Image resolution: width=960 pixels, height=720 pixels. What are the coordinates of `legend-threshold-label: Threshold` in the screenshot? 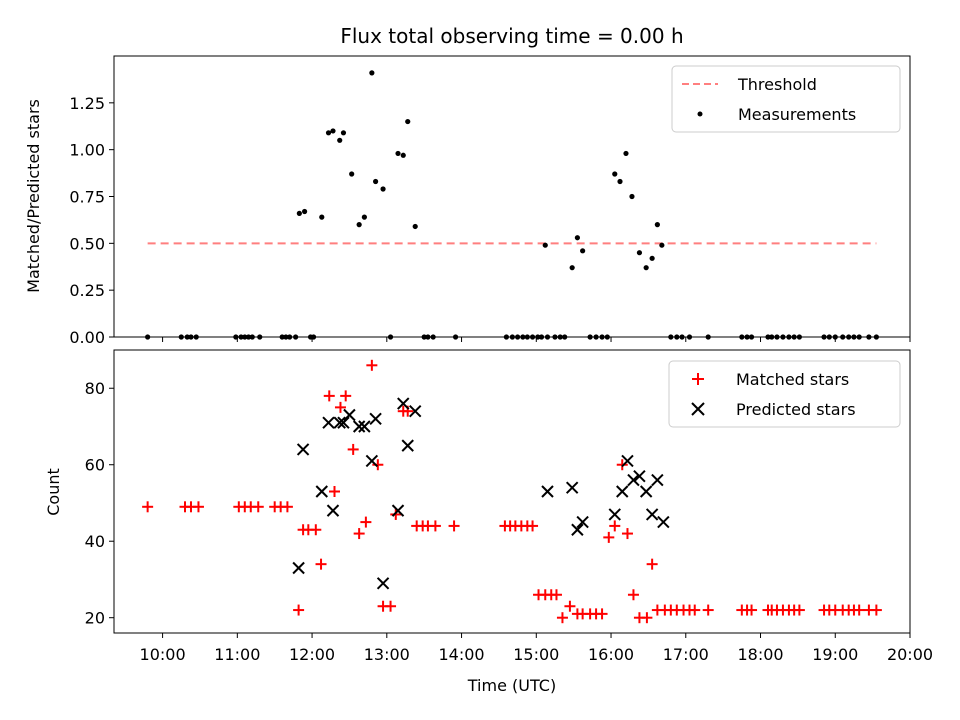 It's located at (777, 84).